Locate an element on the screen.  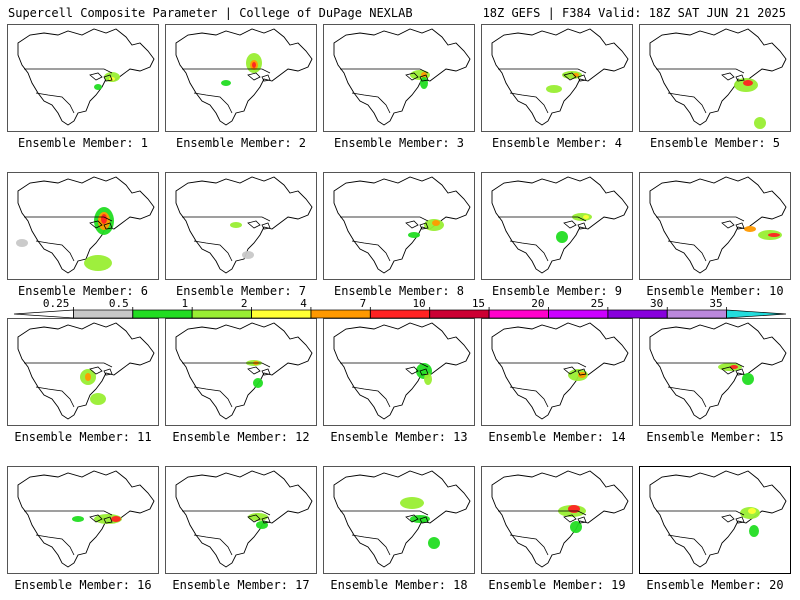
colorbar-tick-label-0: 0.25 is located at coordinates (56, 303).